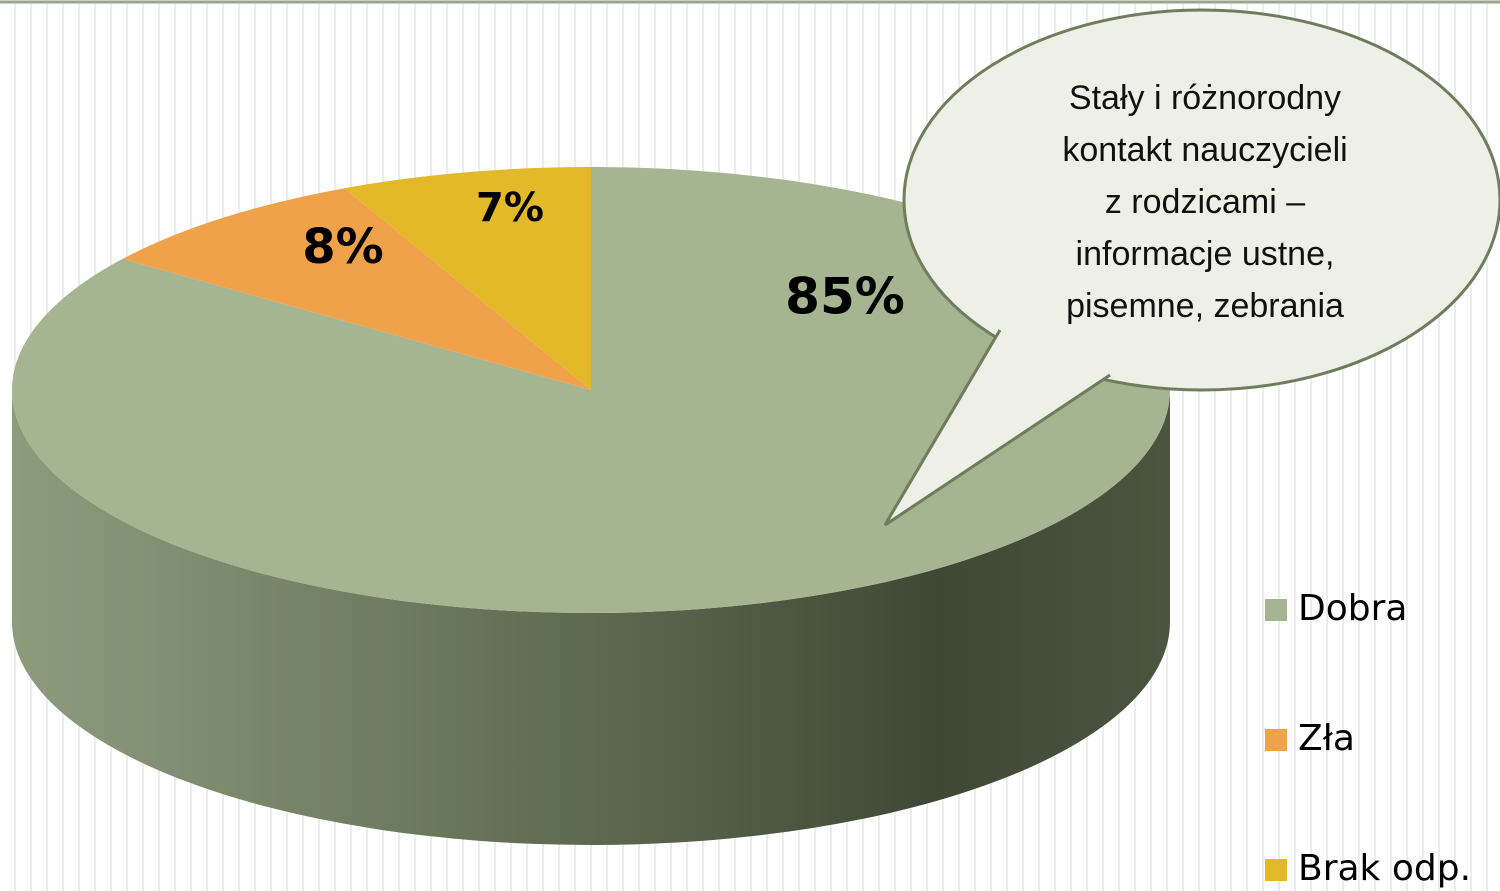 Image resolution: width=1500 pixels, height=891 pixels. I want to click on callout-text: informacje ustne,, so click(1205, 254).